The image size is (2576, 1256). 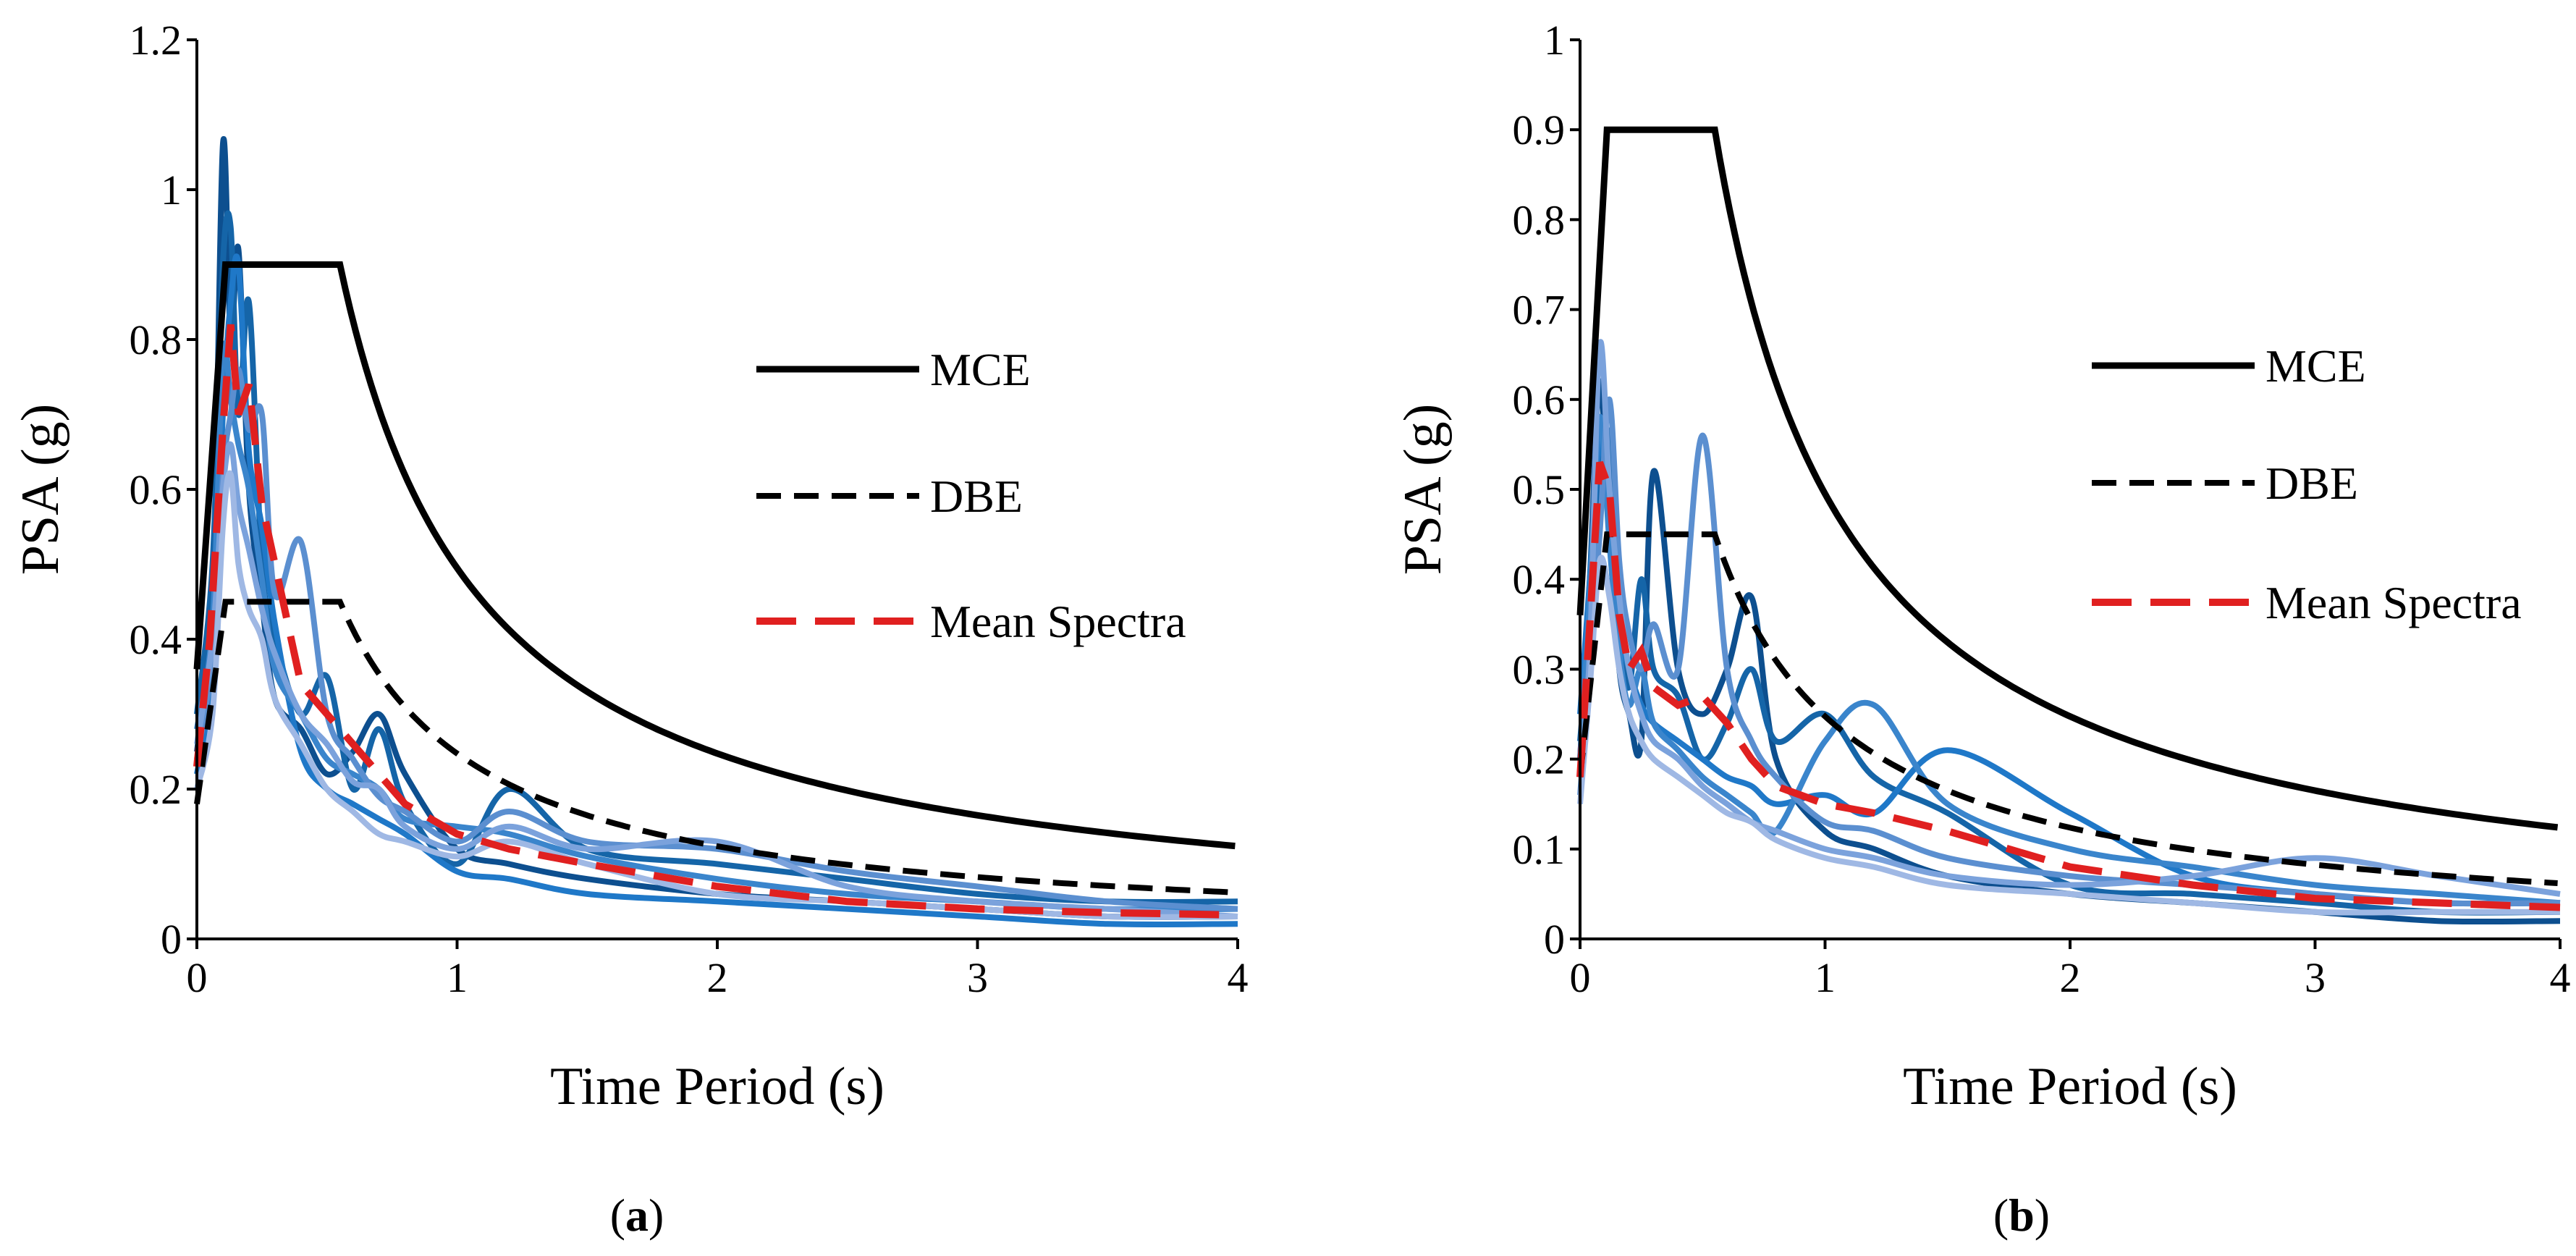 I want to click on panel-b-xtick-label: 2, so click(x=2070, y=977).